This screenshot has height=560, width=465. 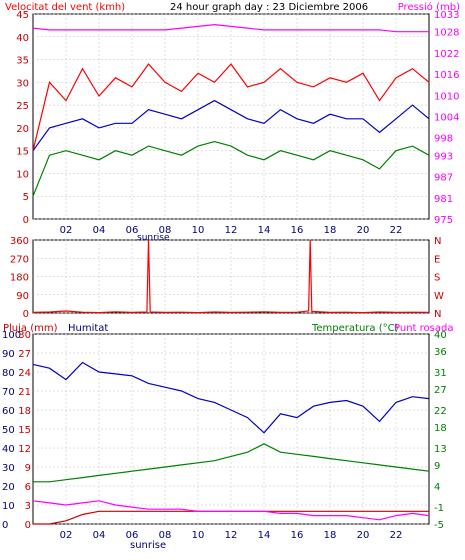 What do you see at coordinates (363, 535) in the screenshot?
I see `x-tick-bottom-20: 20` at bounding box center [363, 535].